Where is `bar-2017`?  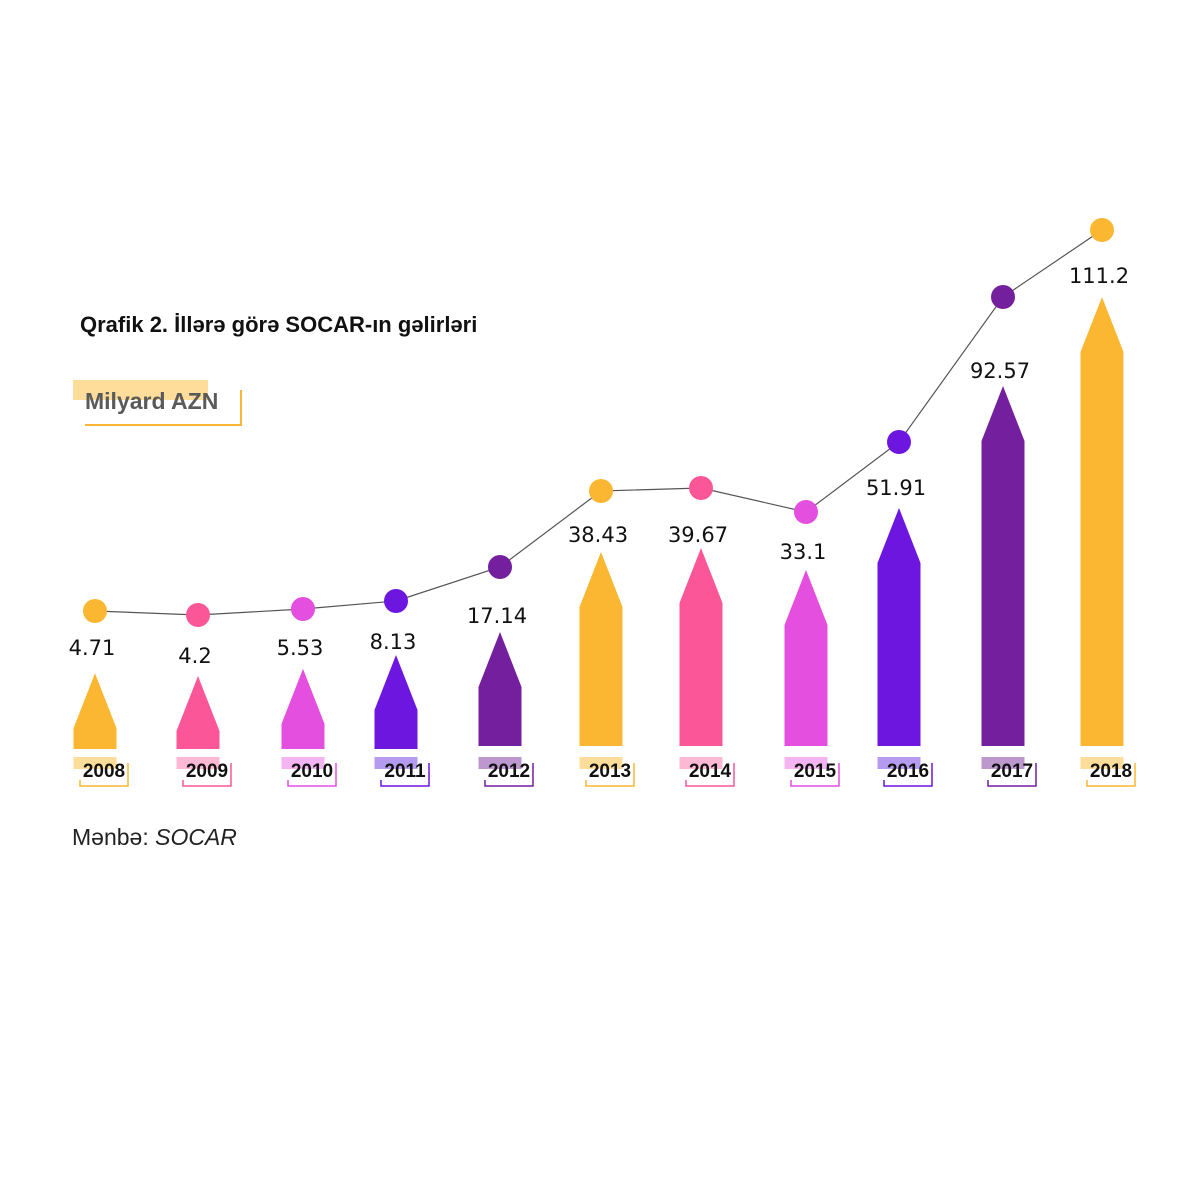
bar-2017 is located at coordinates (1003, 566).